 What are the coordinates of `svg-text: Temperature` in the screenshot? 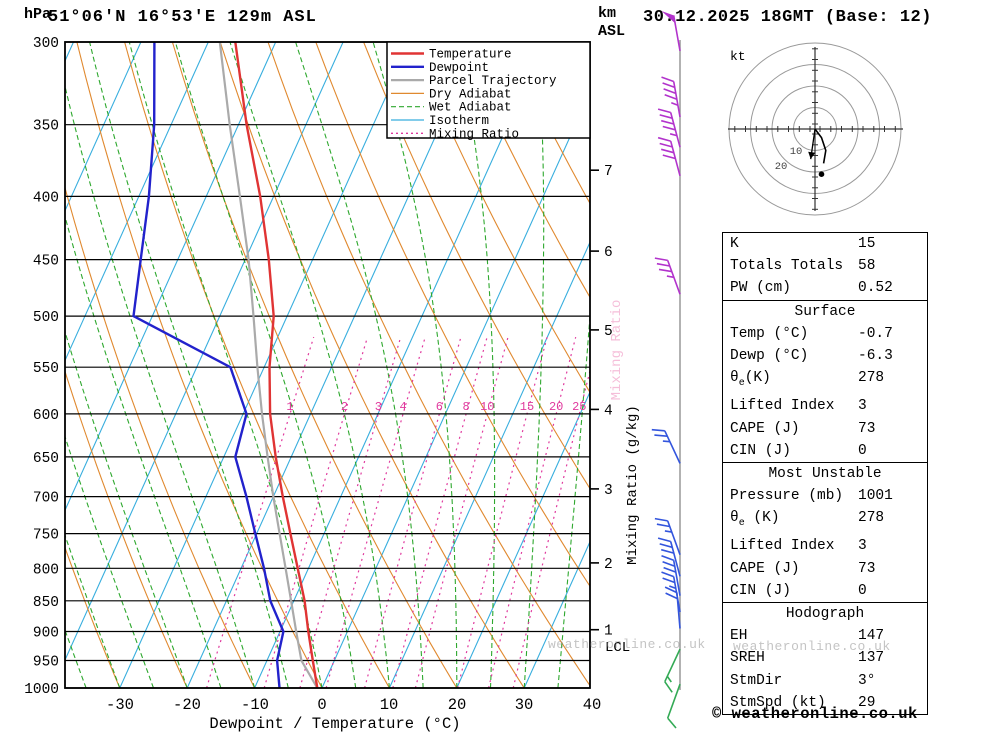 It's located at (470, 55).